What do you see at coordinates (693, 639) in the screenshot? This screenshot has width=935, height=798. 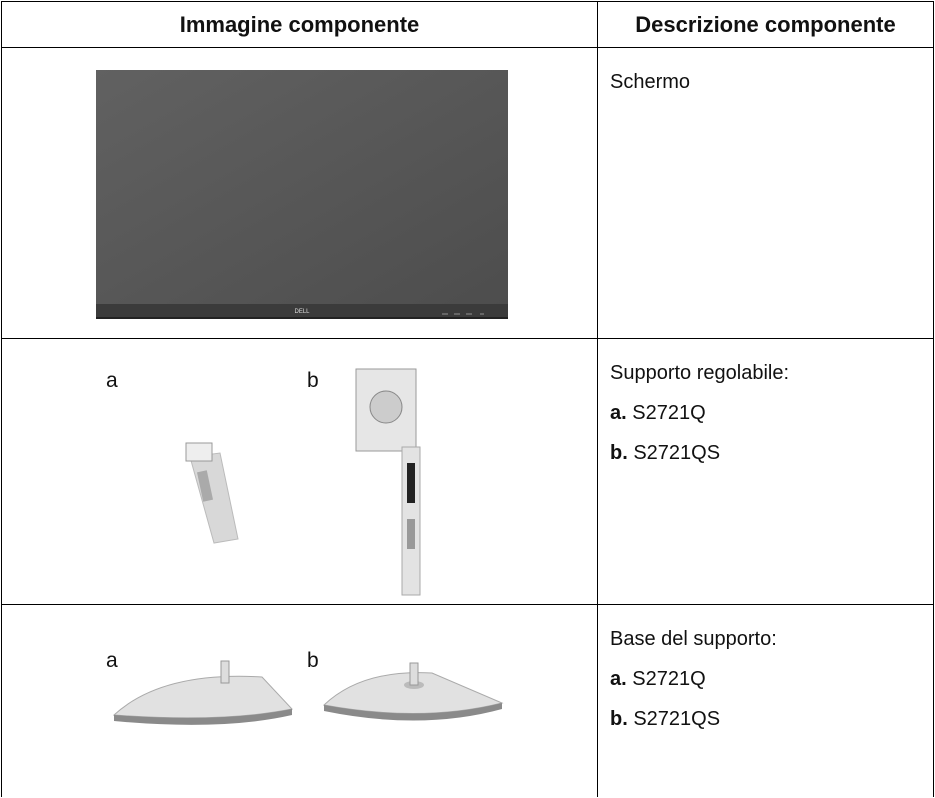 I see `description-title: Base del supporto:` at bounding box center [693, 639].